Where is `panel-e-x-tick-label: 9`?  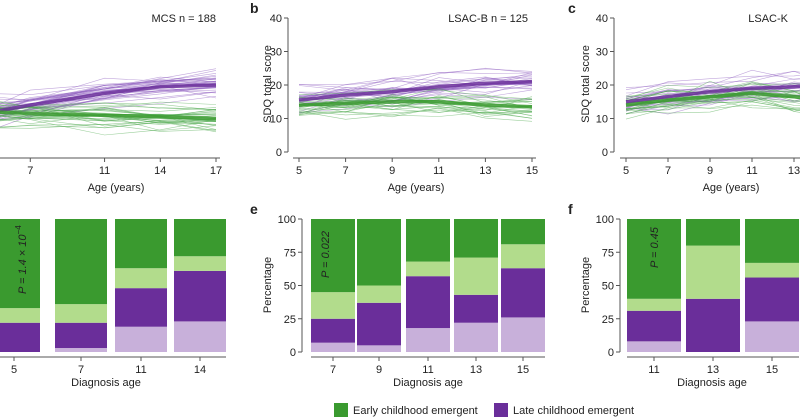 panel-e-x-tick-label: 9 is located at coordinates (379, 370).